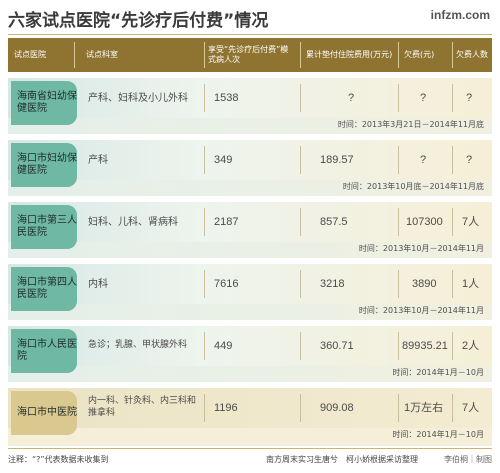  What do you see at coordinates (342, 459) in the screenshot?
I see `footer-credit: 南方周末实习生唐兮 柯小娇根据采访整理` at bounding box center [342, 459].